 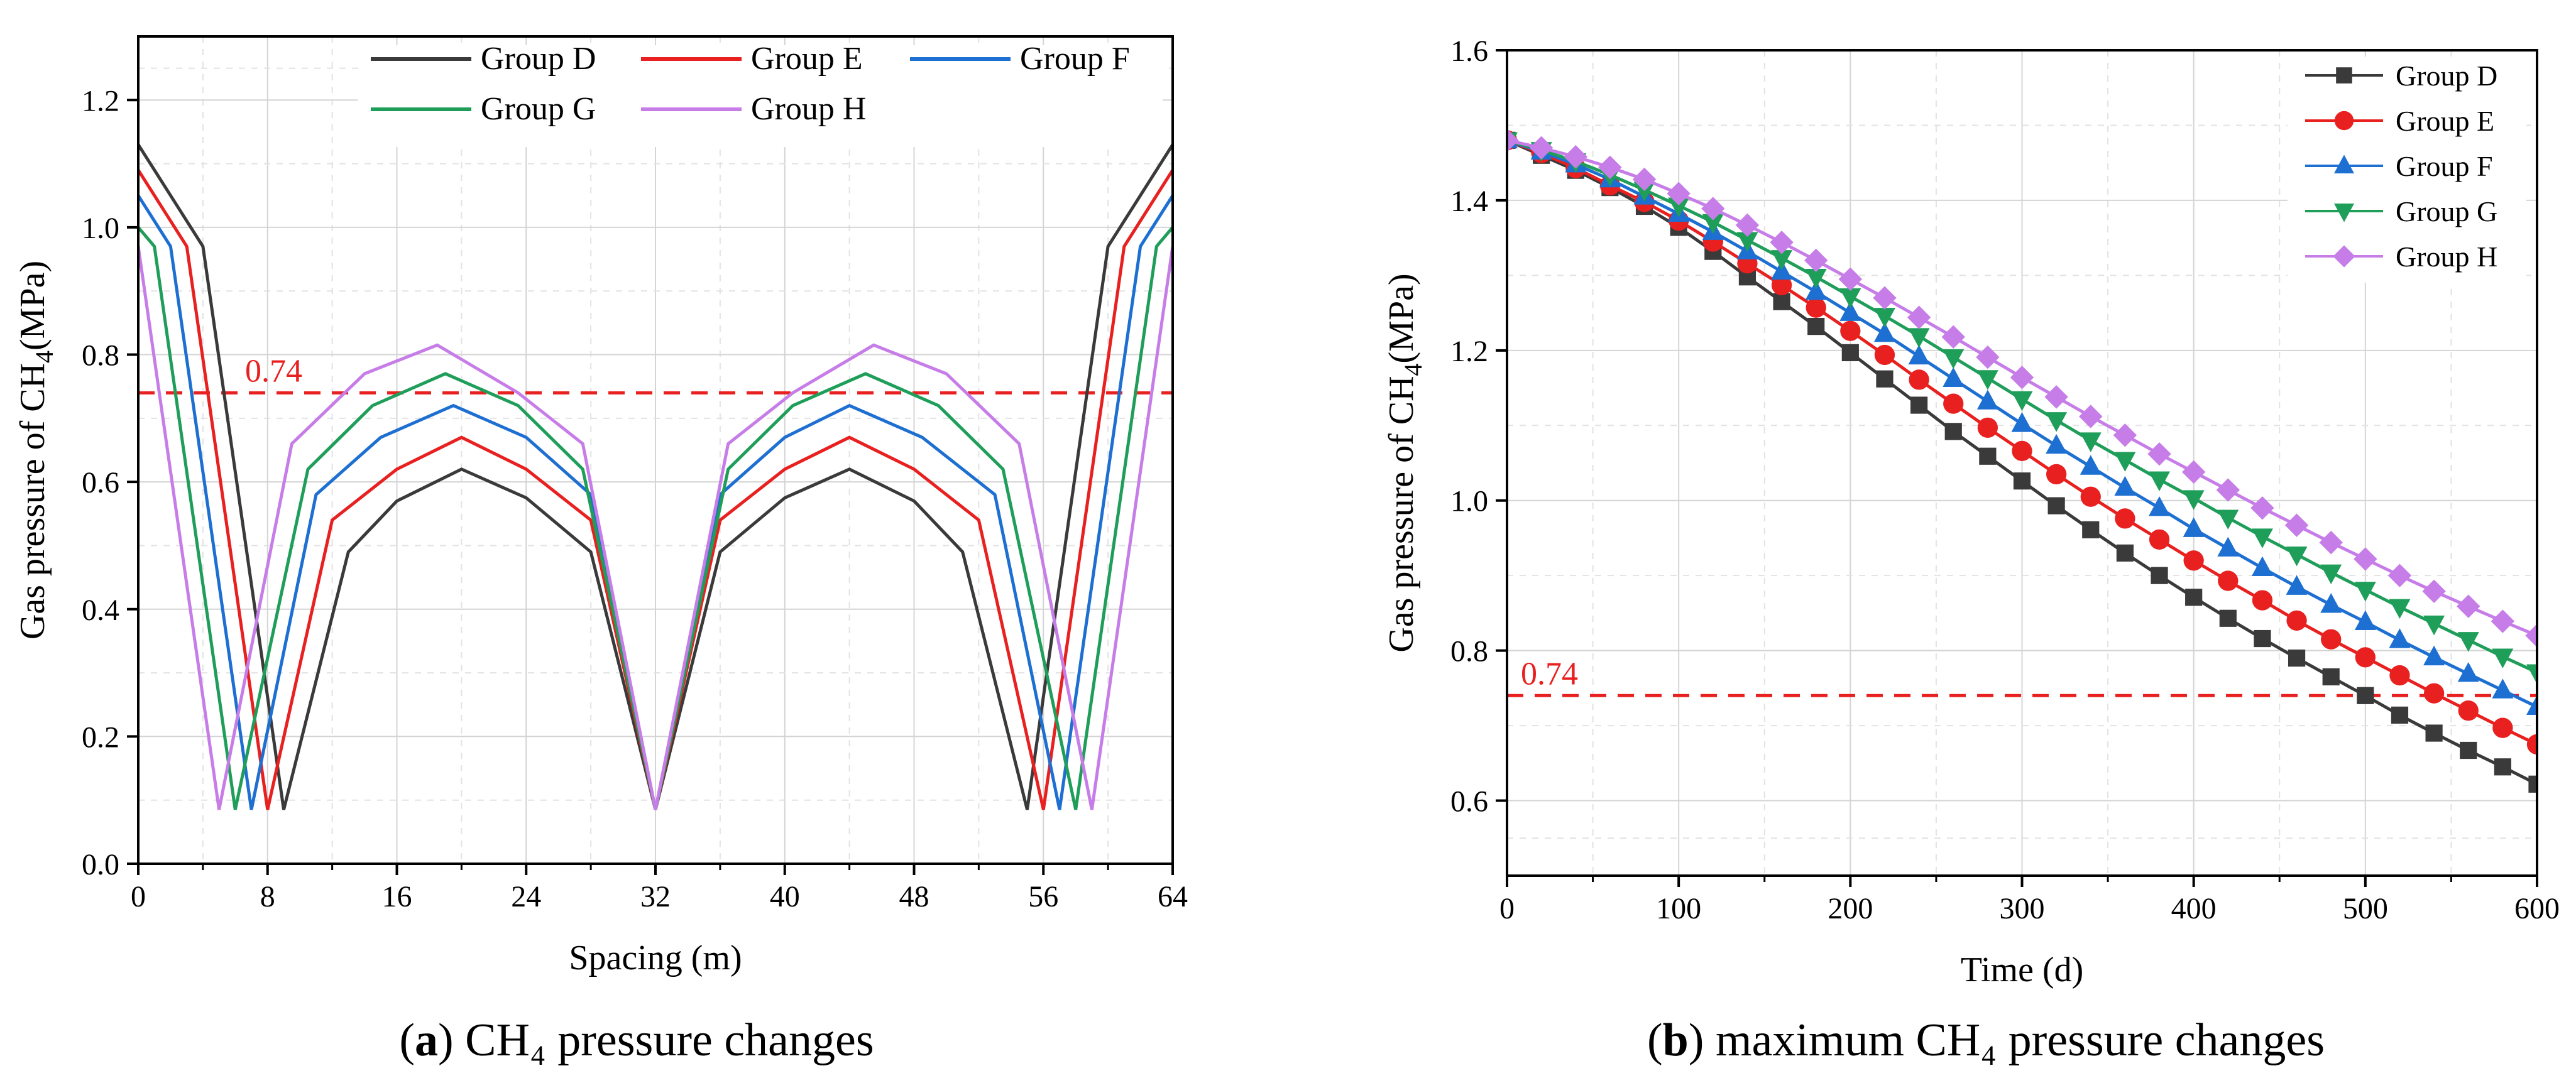 What do you see at coordinates (1469, 201) in the screenshot?
I see `y-tick-label: 1.4` at bounding box center [1469, 201].